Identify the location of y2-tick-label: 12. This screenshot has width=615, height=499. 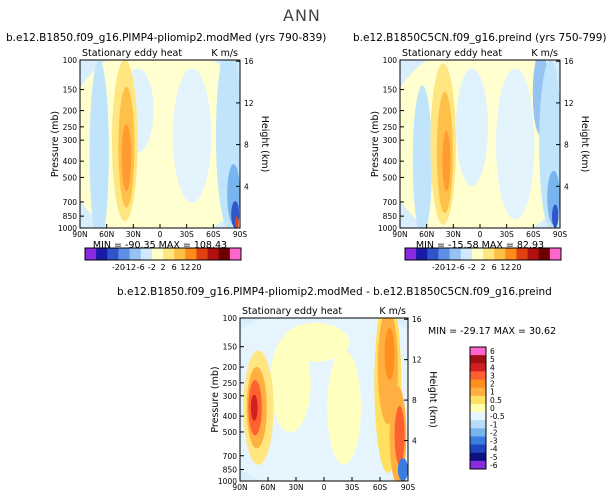
(417, 360).